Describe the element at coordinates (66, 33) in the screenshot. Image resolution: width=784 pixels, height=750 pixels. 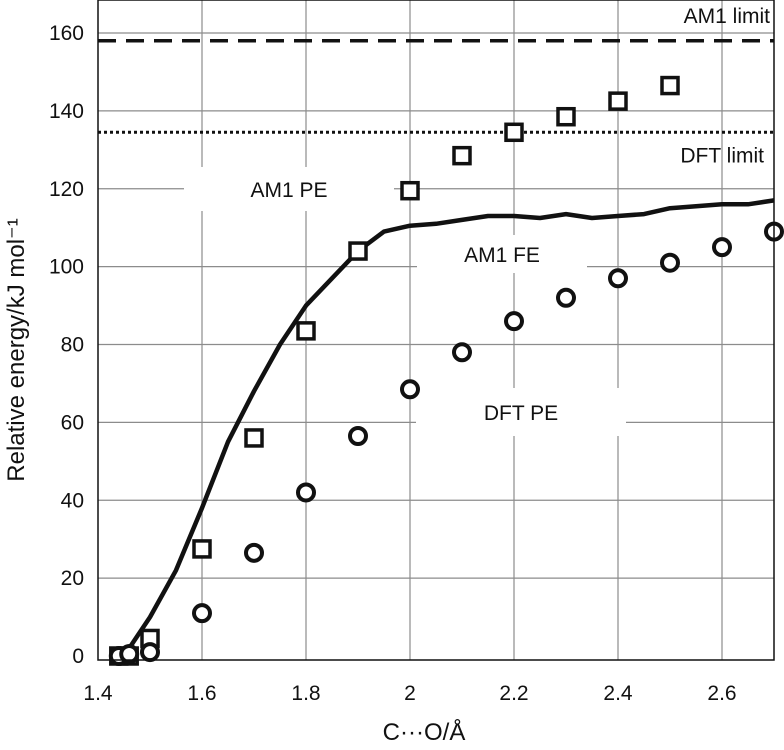
I see `y-tick-label: 160` at that location.